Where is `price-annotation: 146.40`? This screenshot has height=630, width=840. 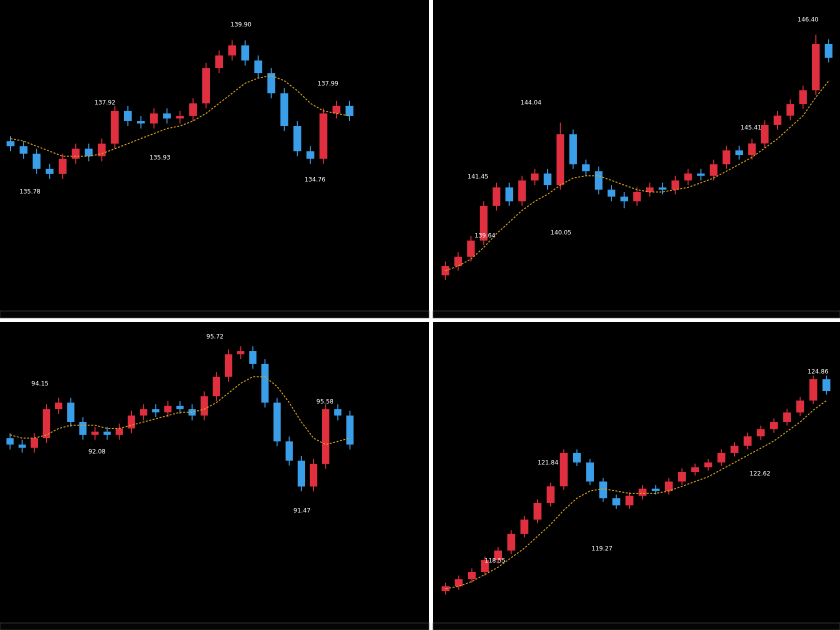 price-annotation: 146.40 is located at coordinates (808, 20).